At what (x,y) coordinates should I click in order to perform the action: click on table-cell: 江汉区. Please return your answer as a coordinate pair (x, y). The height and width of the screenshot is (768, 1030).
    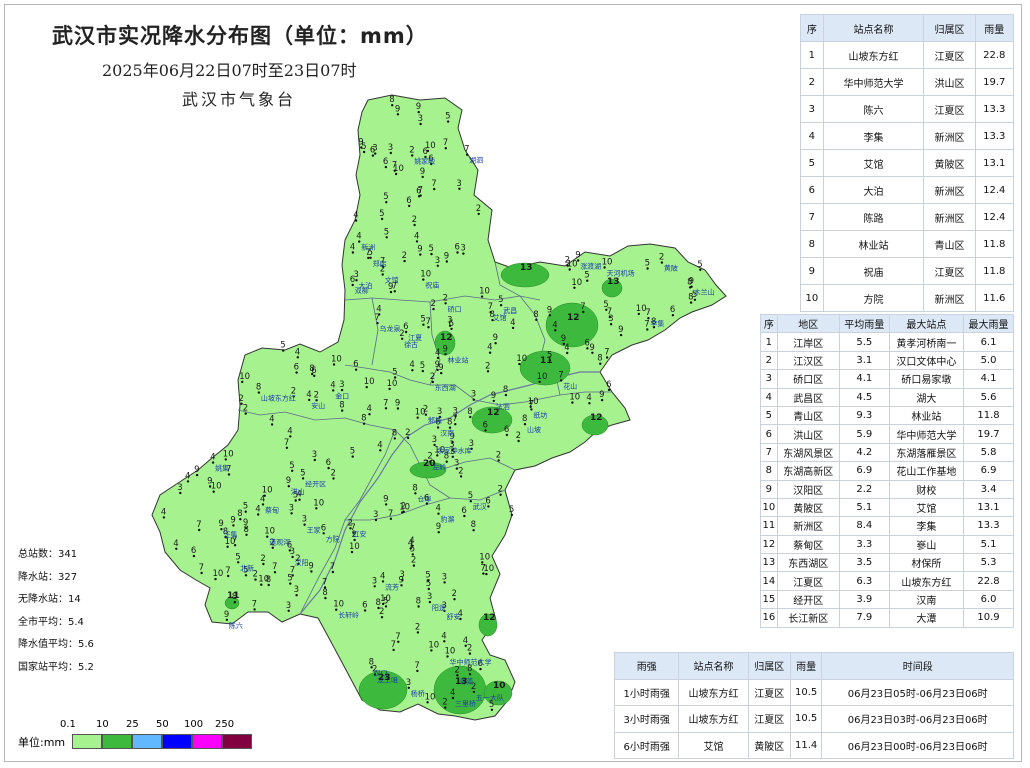
    Looking at the image, I should click on (808, 360).